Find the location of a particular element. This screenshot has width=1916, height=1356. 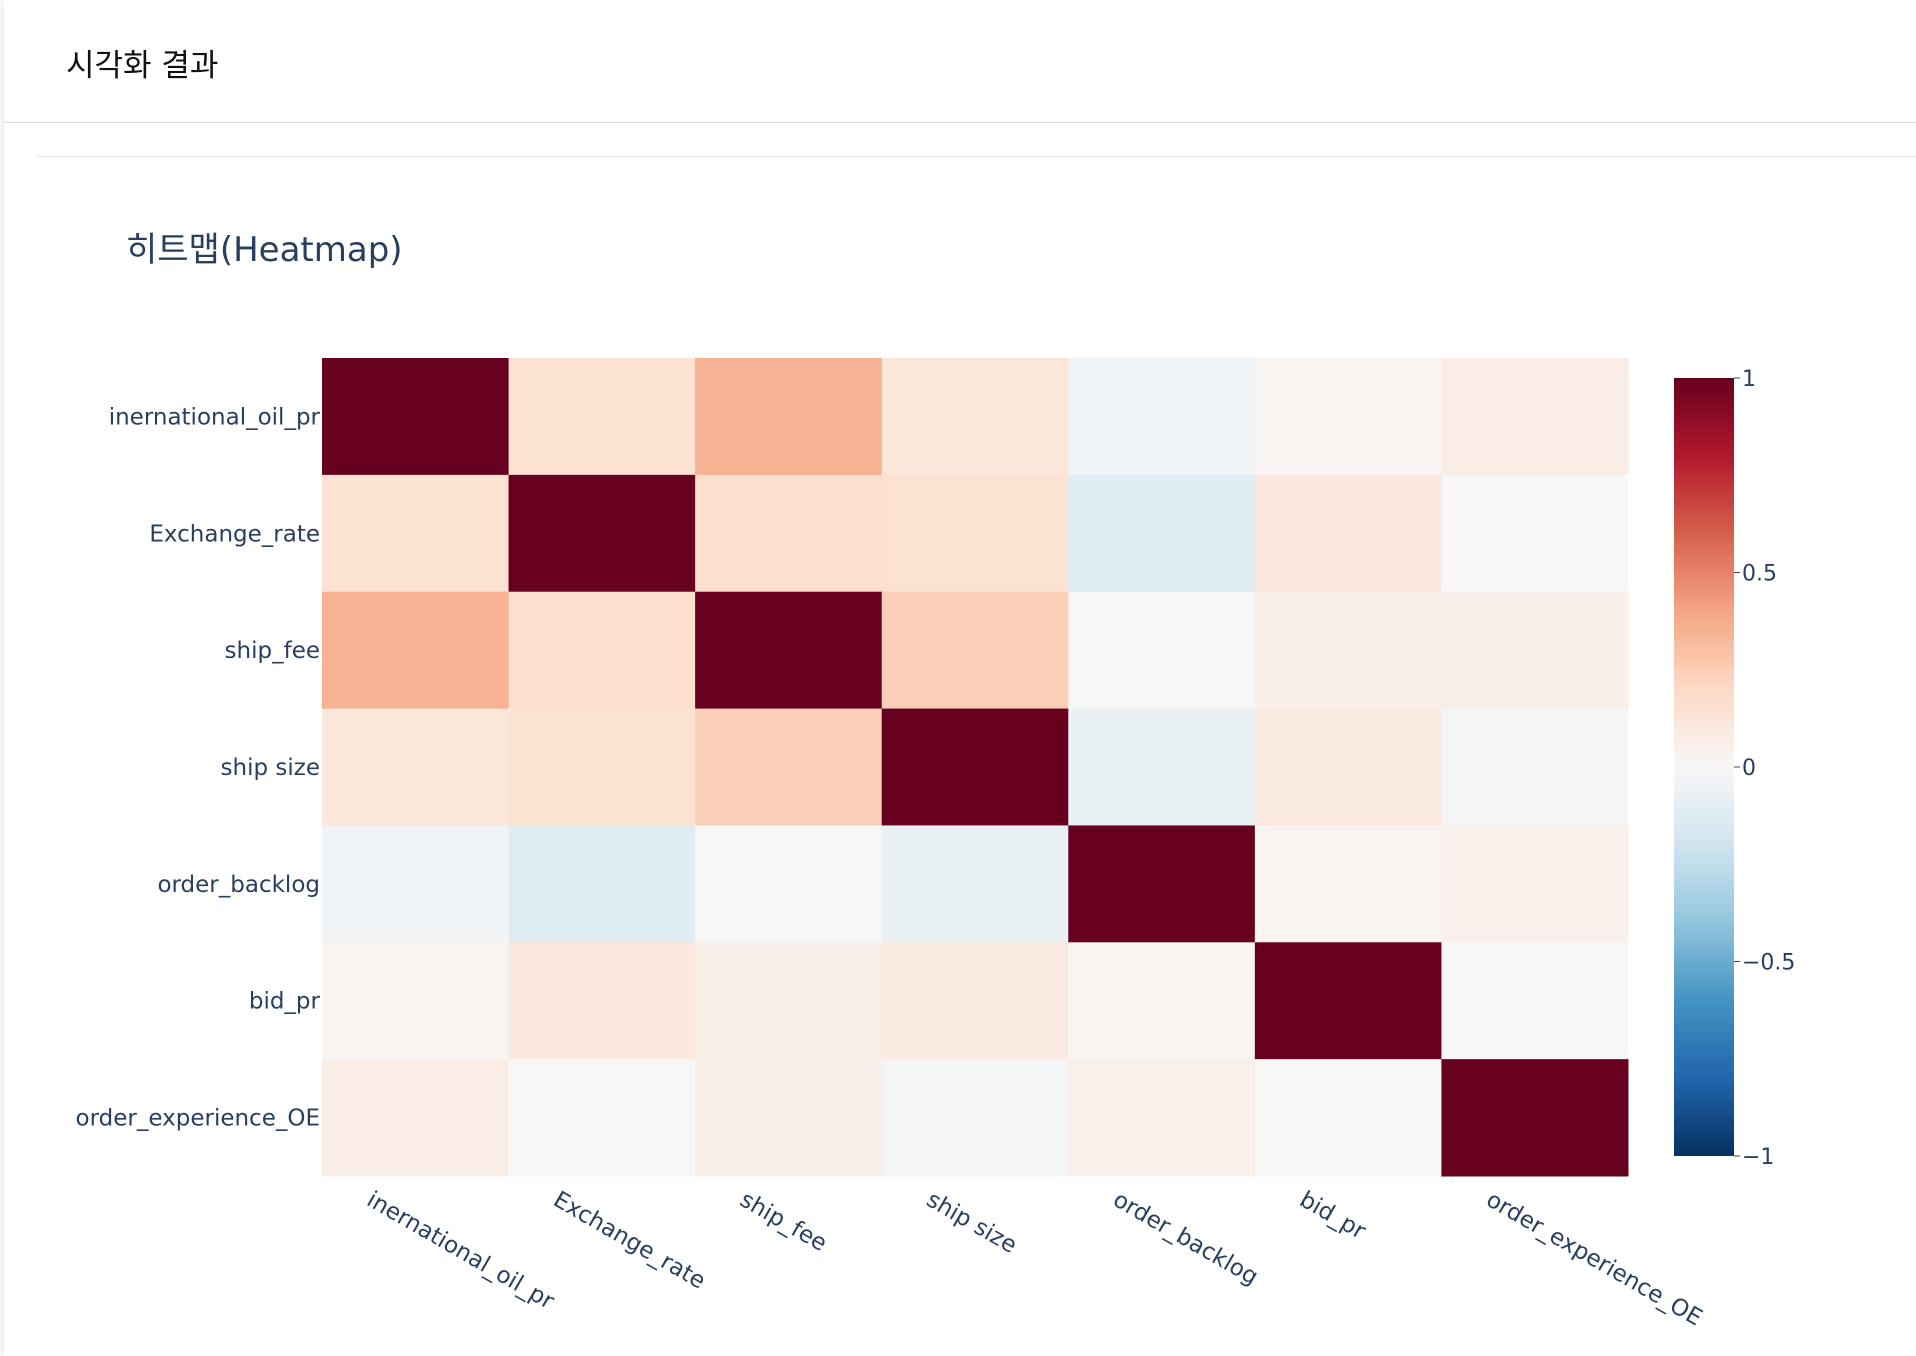

x-tick-label: inernational_oil_pr is located at coordinates (460, 1251).